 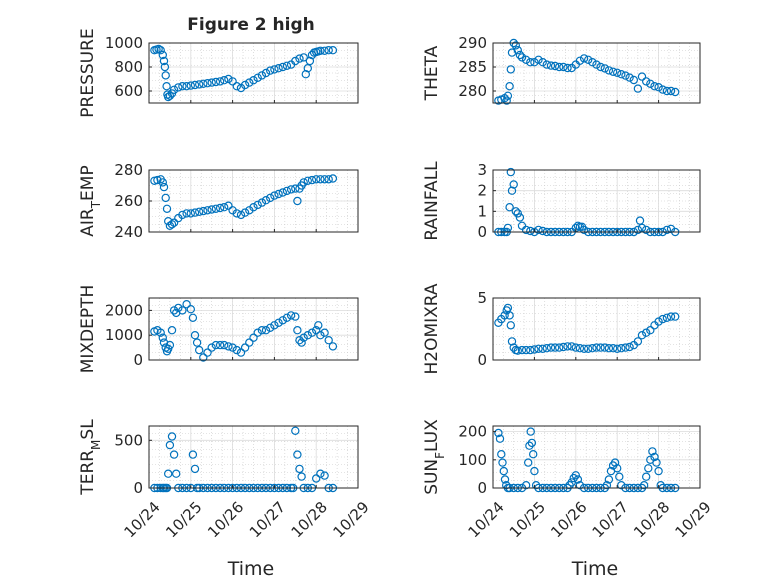 I want to click on subplot-mixdepth: 0 1000 2000 MIXDEPTH, so click(x=218, y=329).